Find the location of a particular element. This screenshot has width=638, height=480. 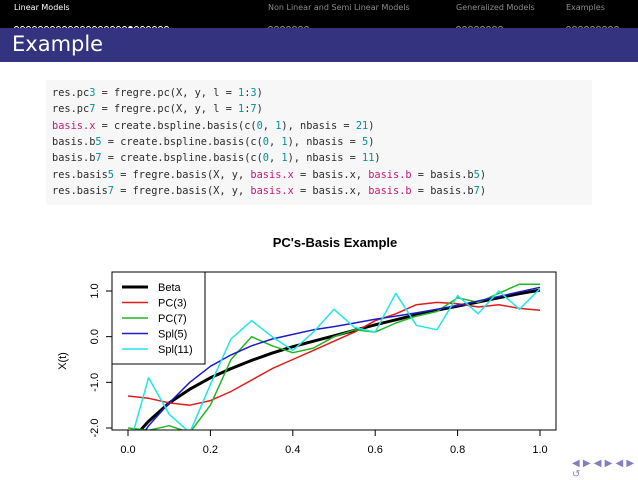

chart-title: PC's-Basis Example is located at coordinates (335, 242).